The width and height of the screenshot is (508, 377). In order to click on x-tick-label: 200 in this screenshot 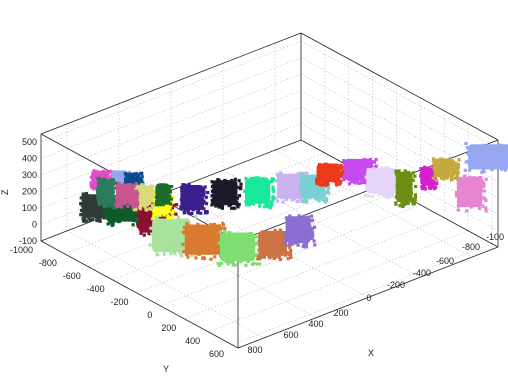, I will do `click(340, 313)`.